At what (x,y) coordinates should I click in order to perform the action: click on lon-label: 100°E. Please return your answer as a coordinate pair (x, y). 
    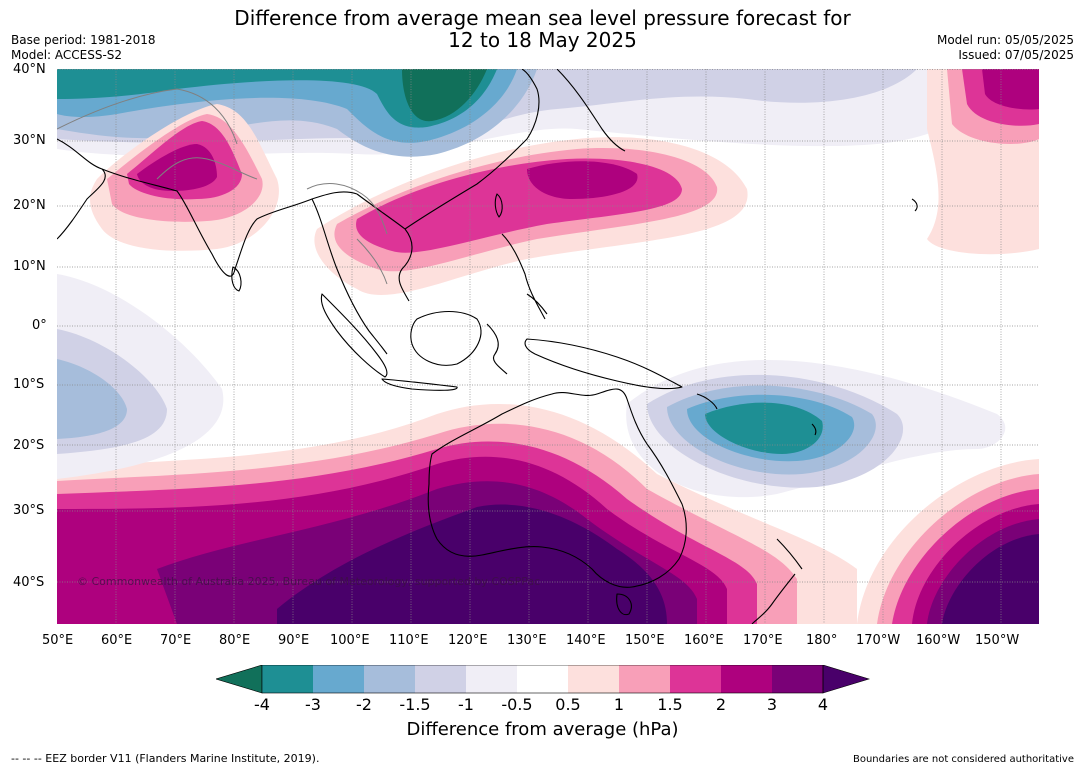
    Looking at the image, I should click on (350, 640).